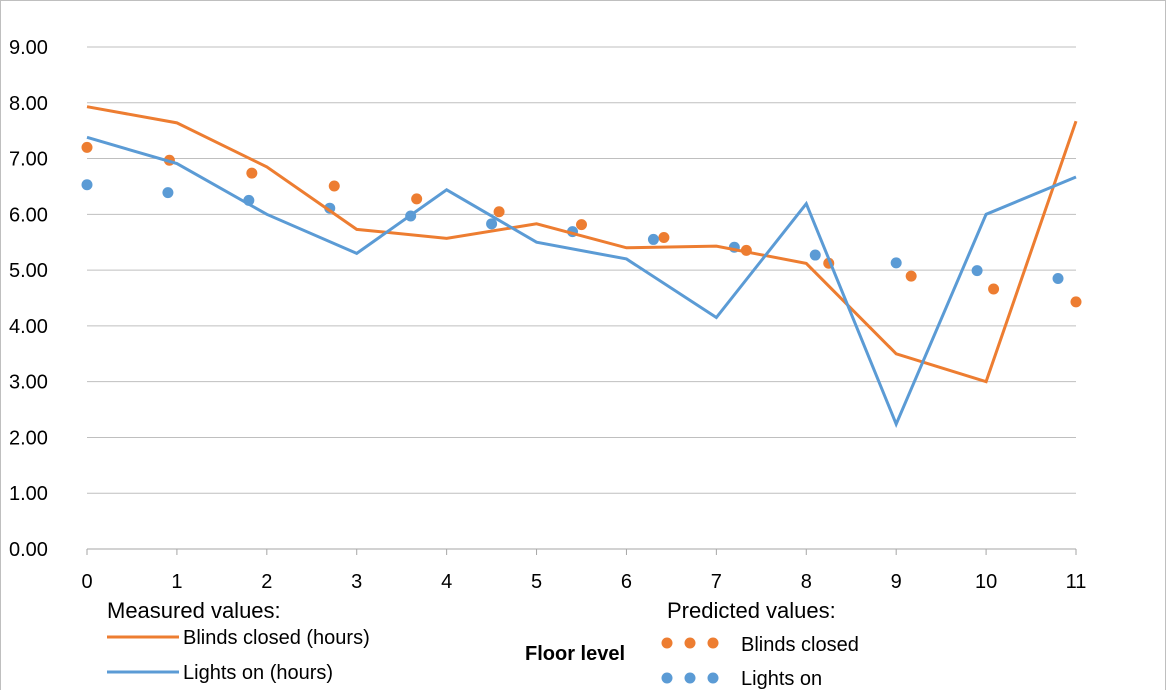 This screenshot has height=696, width=1166. I want to click on x-tick-label: 8, so click(806, 582).